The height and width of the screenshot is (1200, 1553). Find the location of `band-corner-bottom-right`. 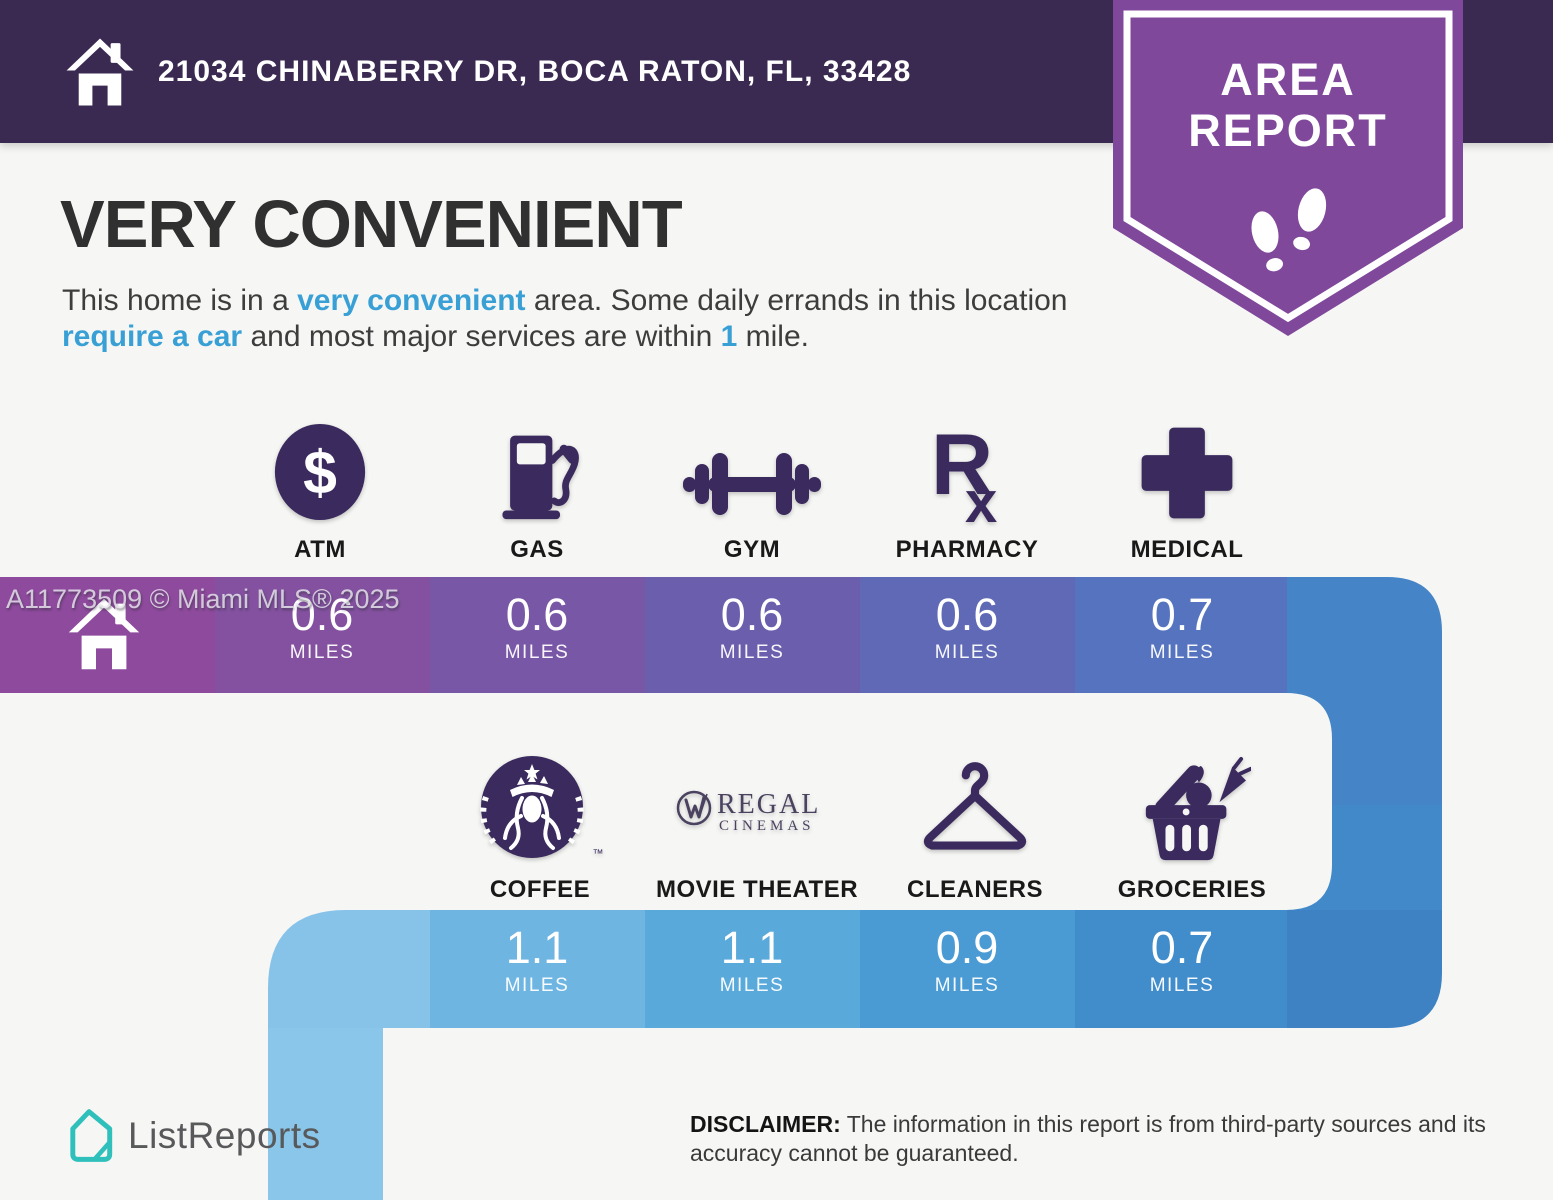

band-corner-bottom-right is located at coordinates (1364, 969).